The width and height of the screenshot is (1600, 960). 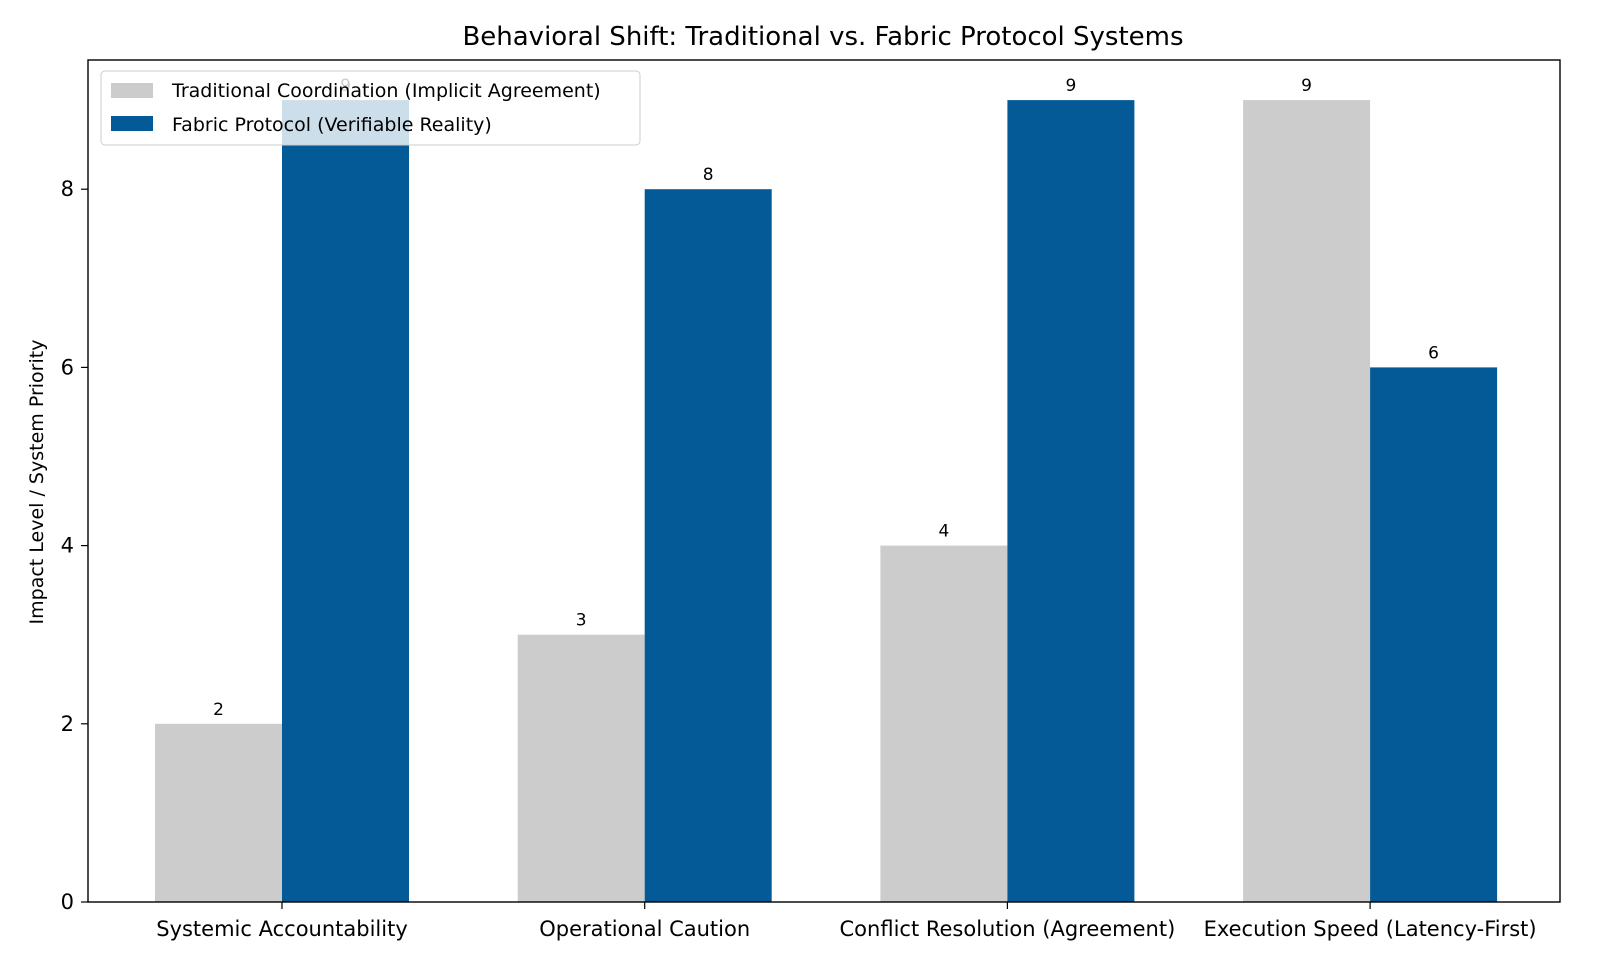 I want to click on y-tick-label: 8, so click(x=67, y=189).